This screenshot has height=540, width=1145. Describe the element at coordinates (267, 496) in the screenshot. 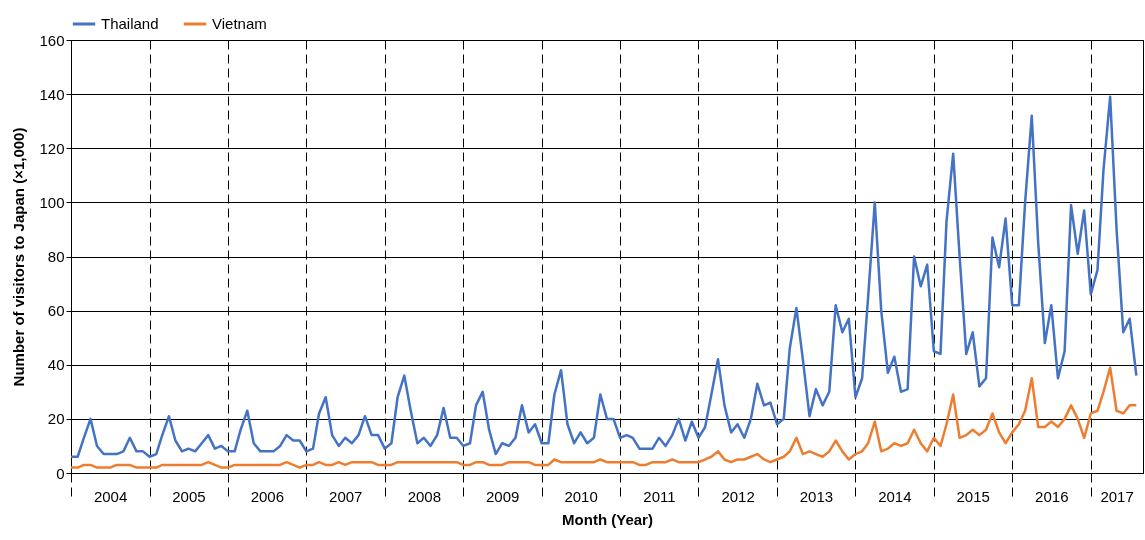

I see `x-tick-label: 2006` at that location.